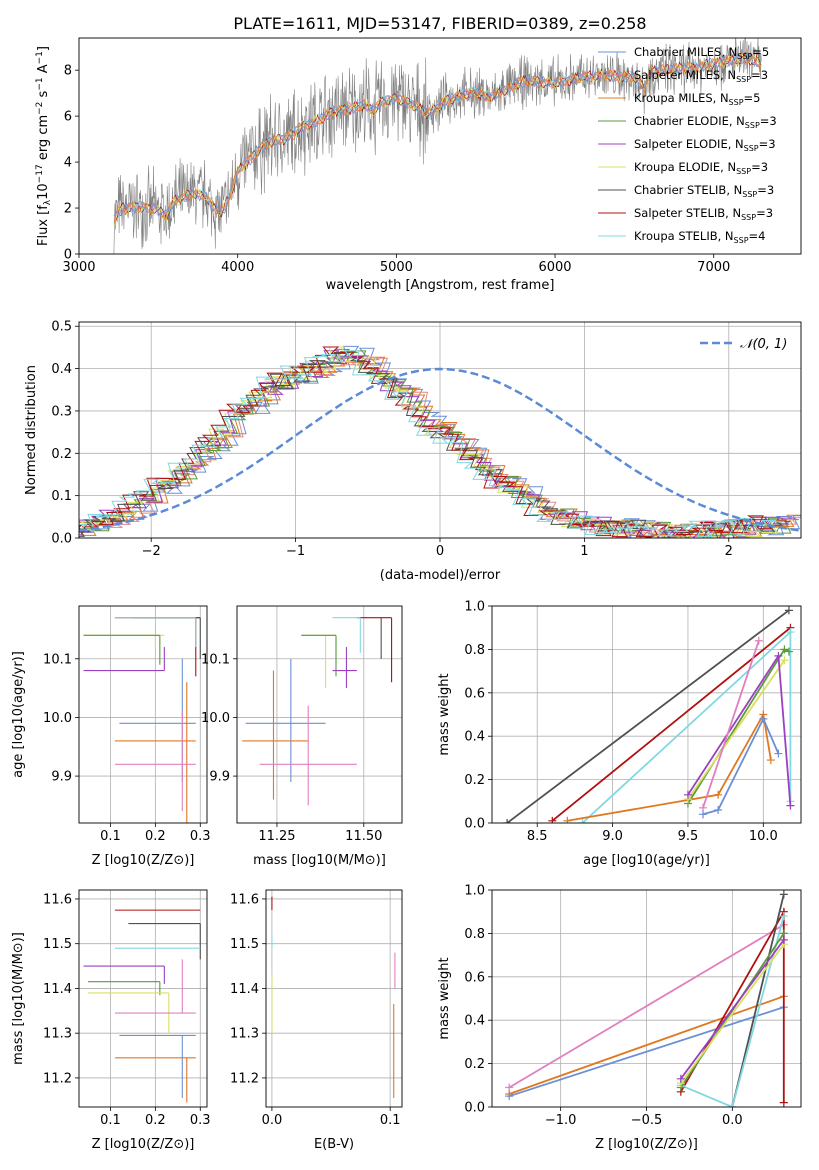 This screenshot has width=819, height=1170. I want to click on x-tick-label: 7000, so click(713, 267).